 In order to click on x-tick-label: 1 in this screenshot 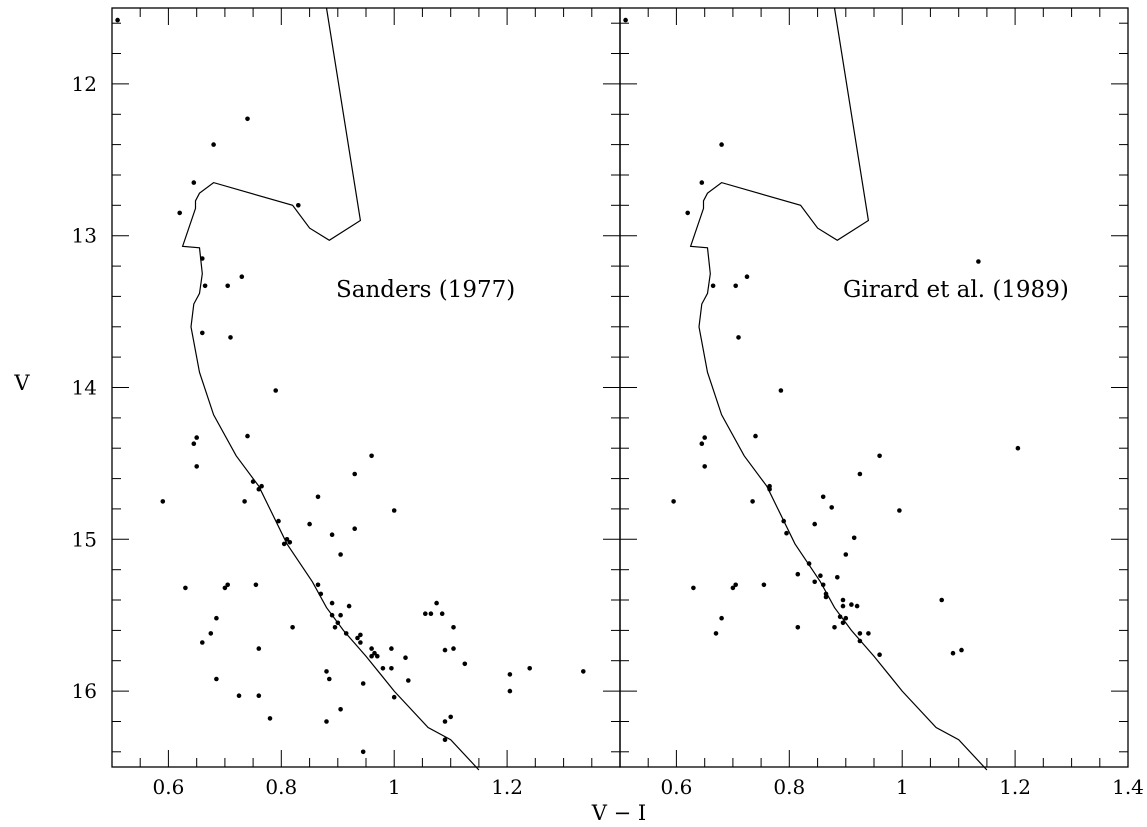, I will do `click(394, 787)`.